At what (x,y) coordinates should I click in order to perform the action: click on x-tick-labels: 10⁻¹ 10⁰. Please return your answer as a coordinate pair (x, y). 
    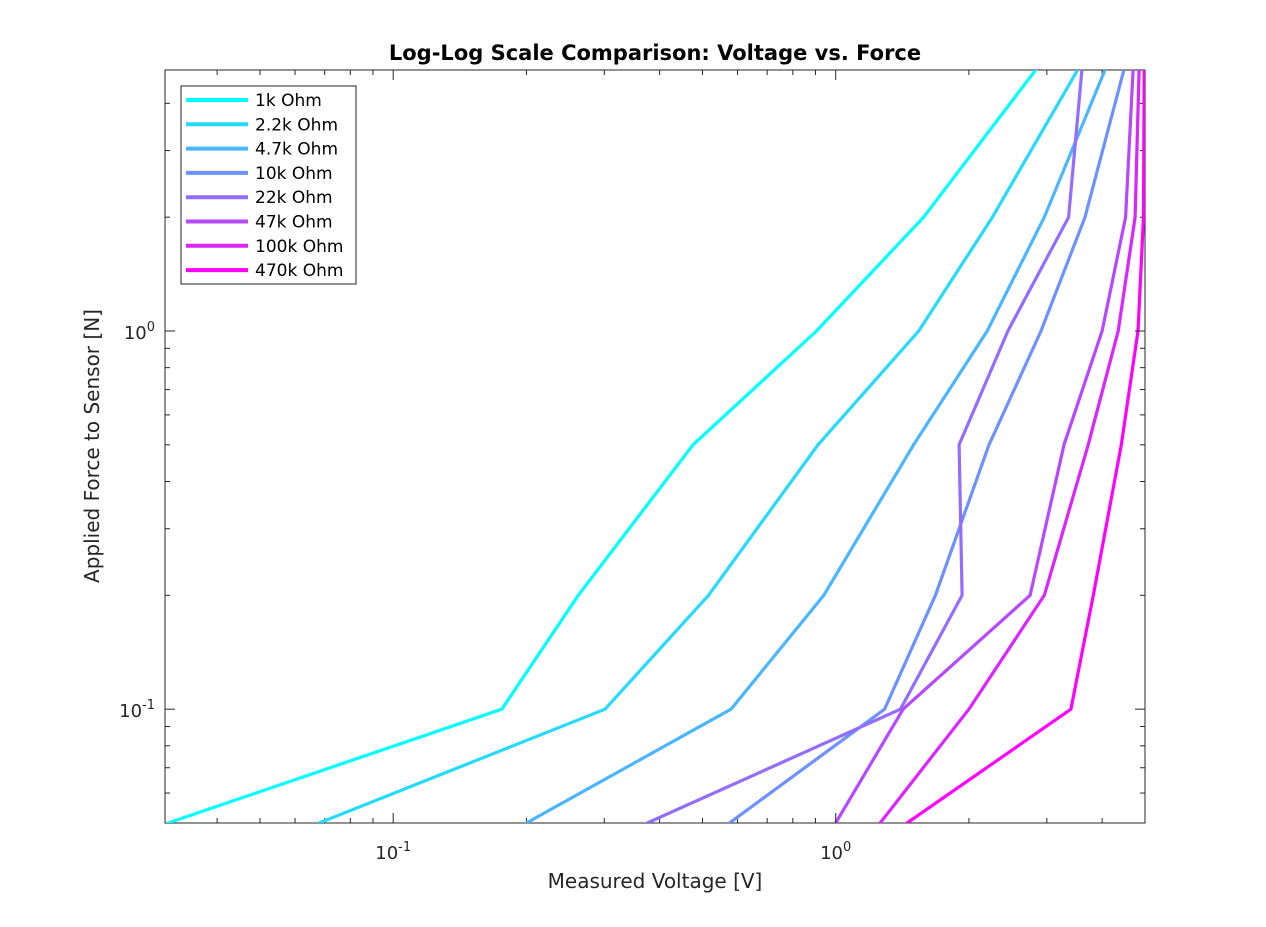
    Looking at the image, I should click on (613, 852).